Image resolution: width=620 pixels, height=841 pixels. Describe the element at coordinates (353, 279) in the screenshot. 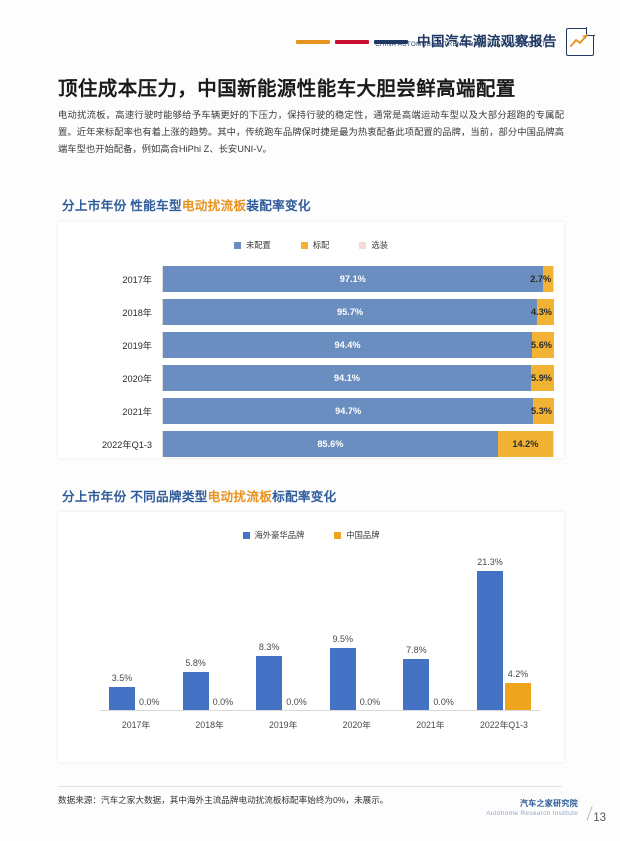

I see `bar-segment-未配置: 97.1%` at that location.